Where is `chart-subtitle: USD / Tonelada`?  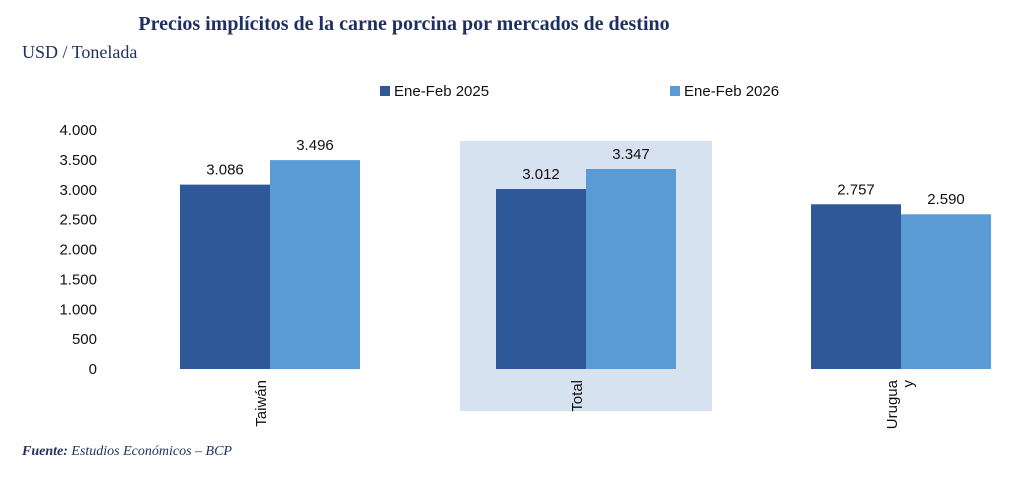
chart-subtitle: USD / Tonelada is located at coordinates (79, 52).